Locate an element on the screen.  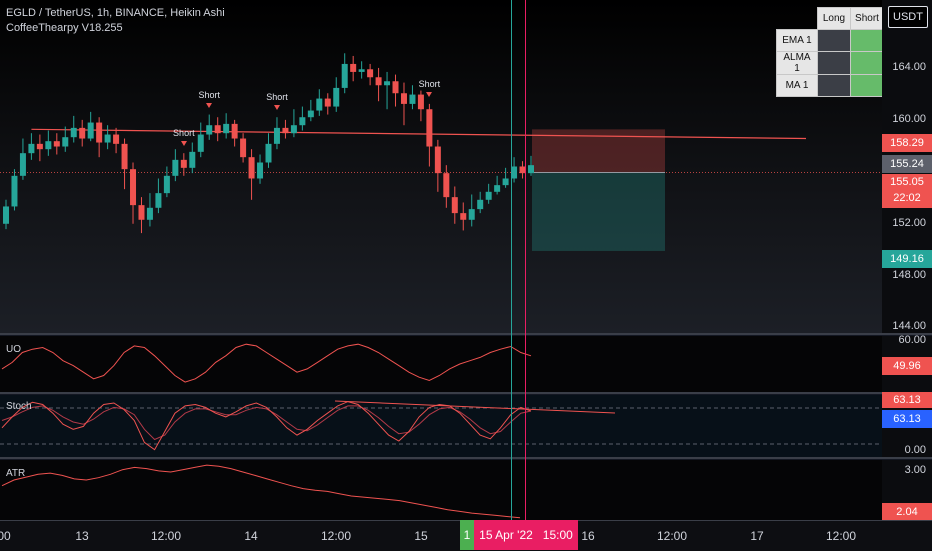
crosshair-vertical-pink is located at coordinates (525, 260).